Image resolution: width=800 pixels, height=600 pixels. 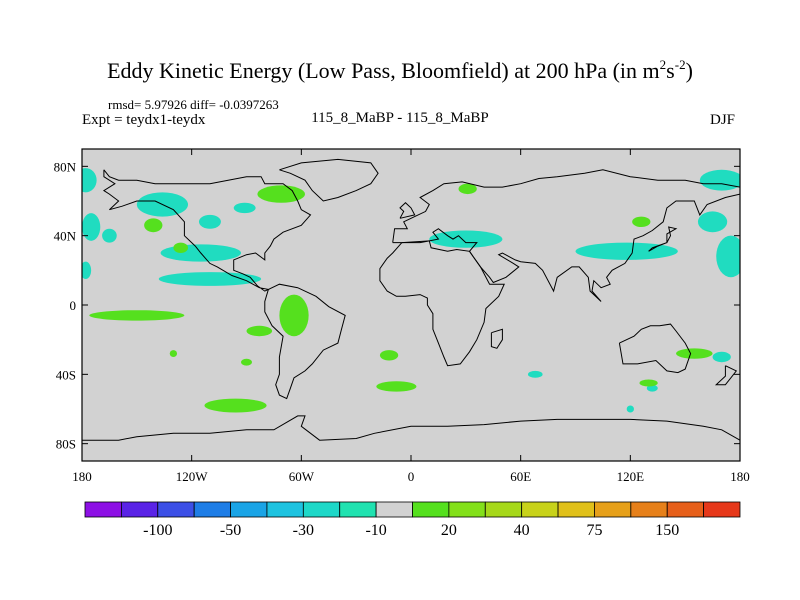 I want to click on cyan-region-east-asia-30n, so click(x=626, y=251).